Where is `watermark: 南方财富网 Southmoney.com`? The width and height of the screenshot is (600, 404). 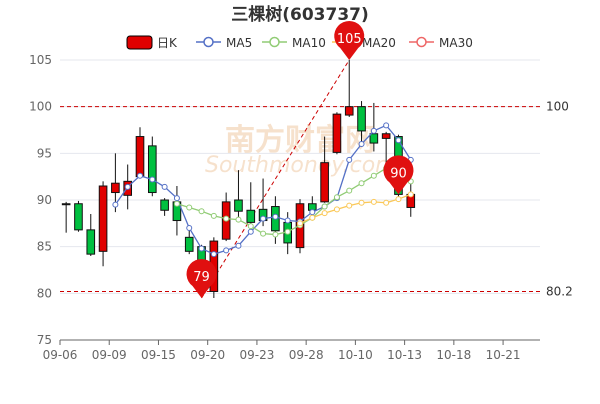
watermark: 南方财富网 Southmoney.com is located at coordinates (301, 150).